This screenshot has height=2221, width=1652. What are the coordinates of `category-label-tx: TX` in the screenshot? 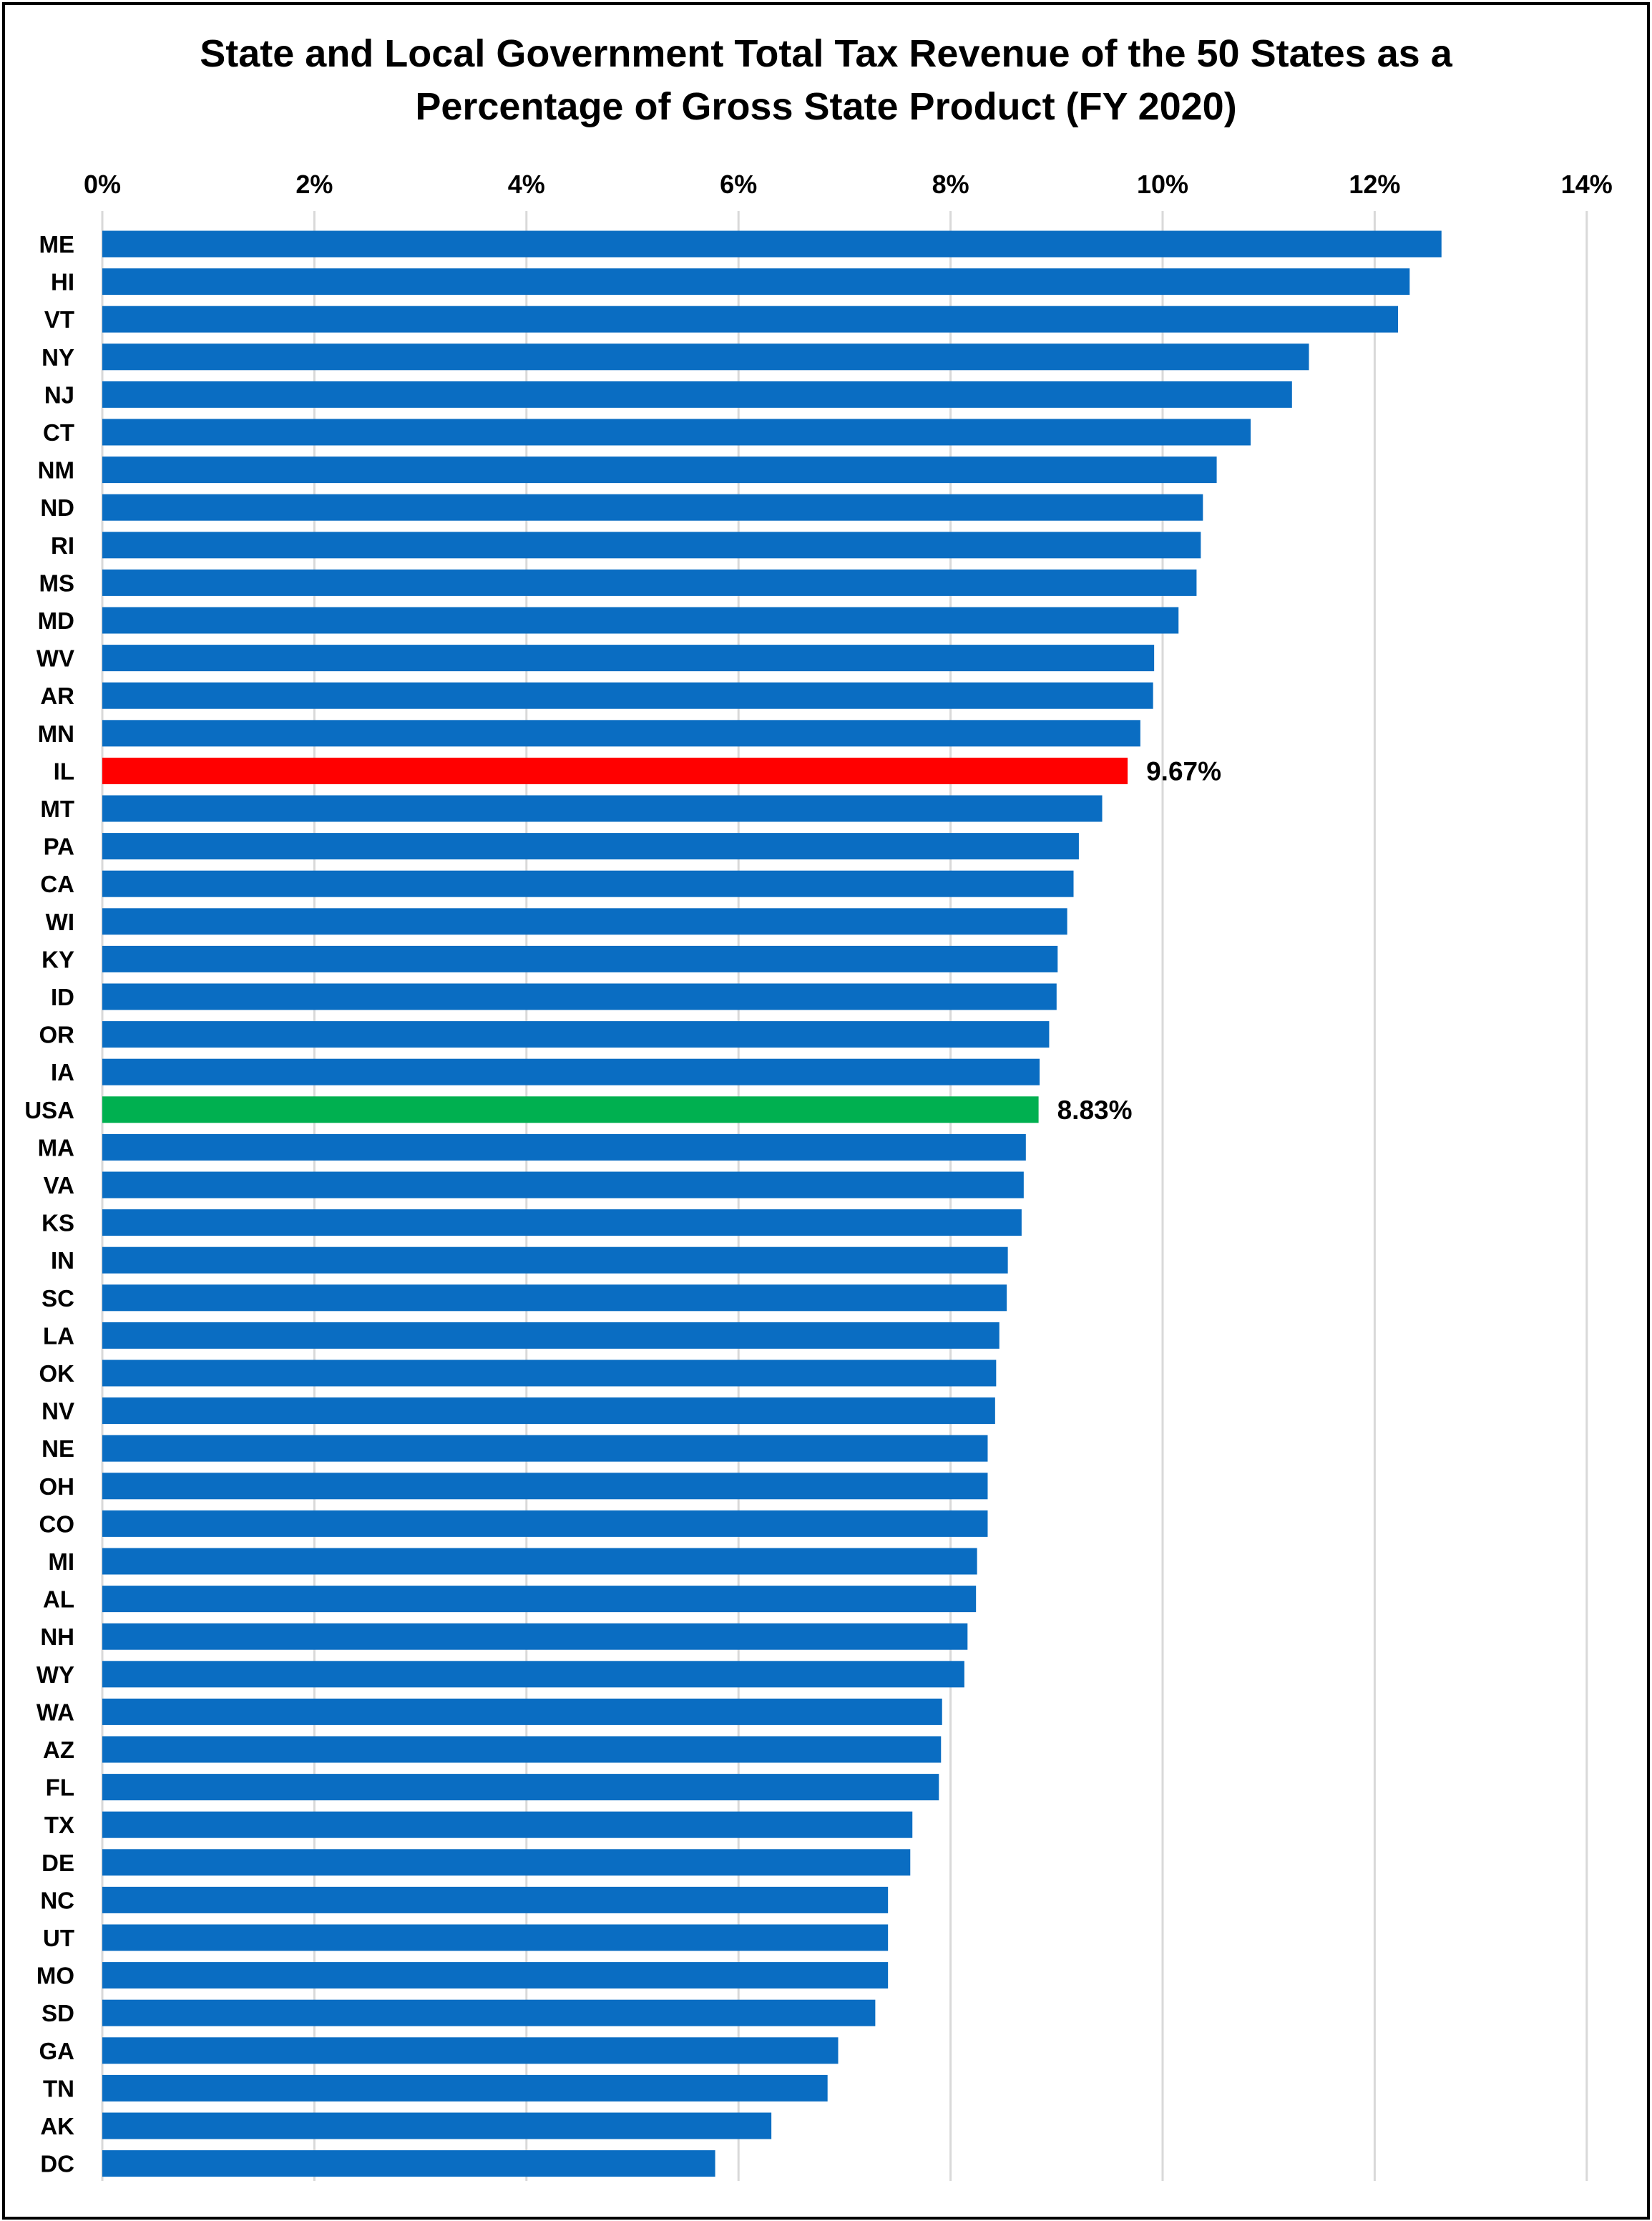 It's located at (59, 1825).